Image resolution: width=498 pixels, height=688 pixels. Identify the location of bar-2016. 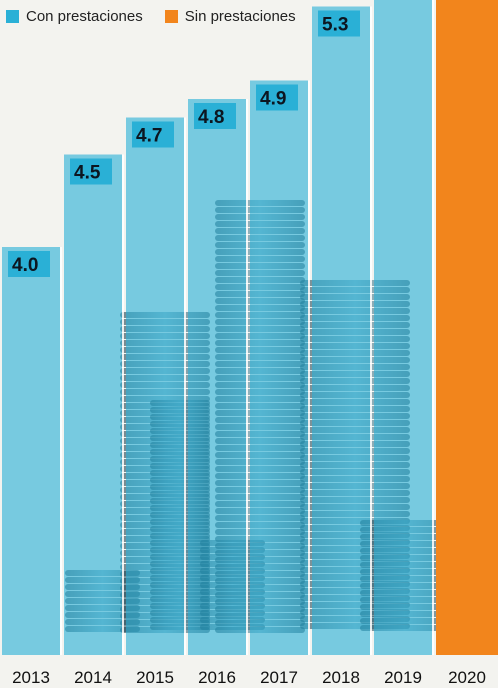
(217, 377).